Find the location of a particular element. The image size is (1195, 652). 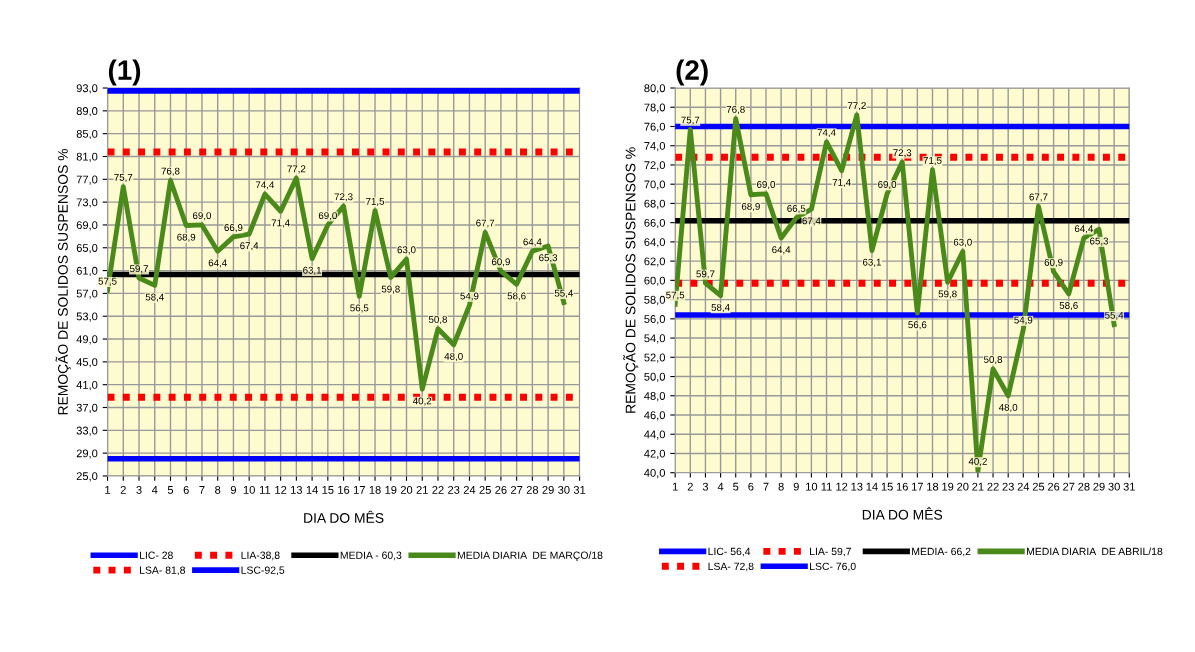

x-tick-label: 5 is located at coordinates (736, 486).